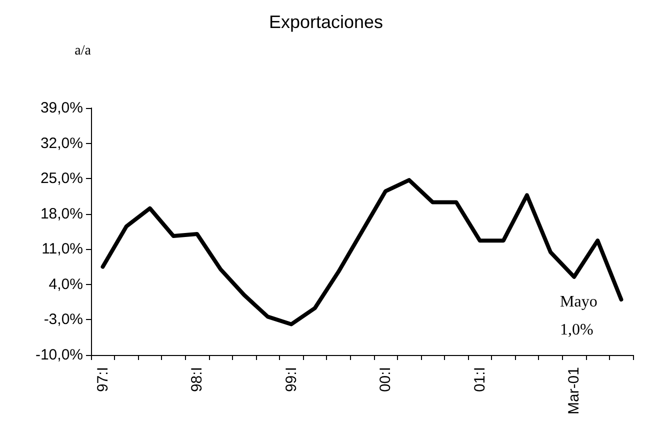 The image size is (652, 437). I want to click on y-tick-label: -3,0%, so click(63, 319).